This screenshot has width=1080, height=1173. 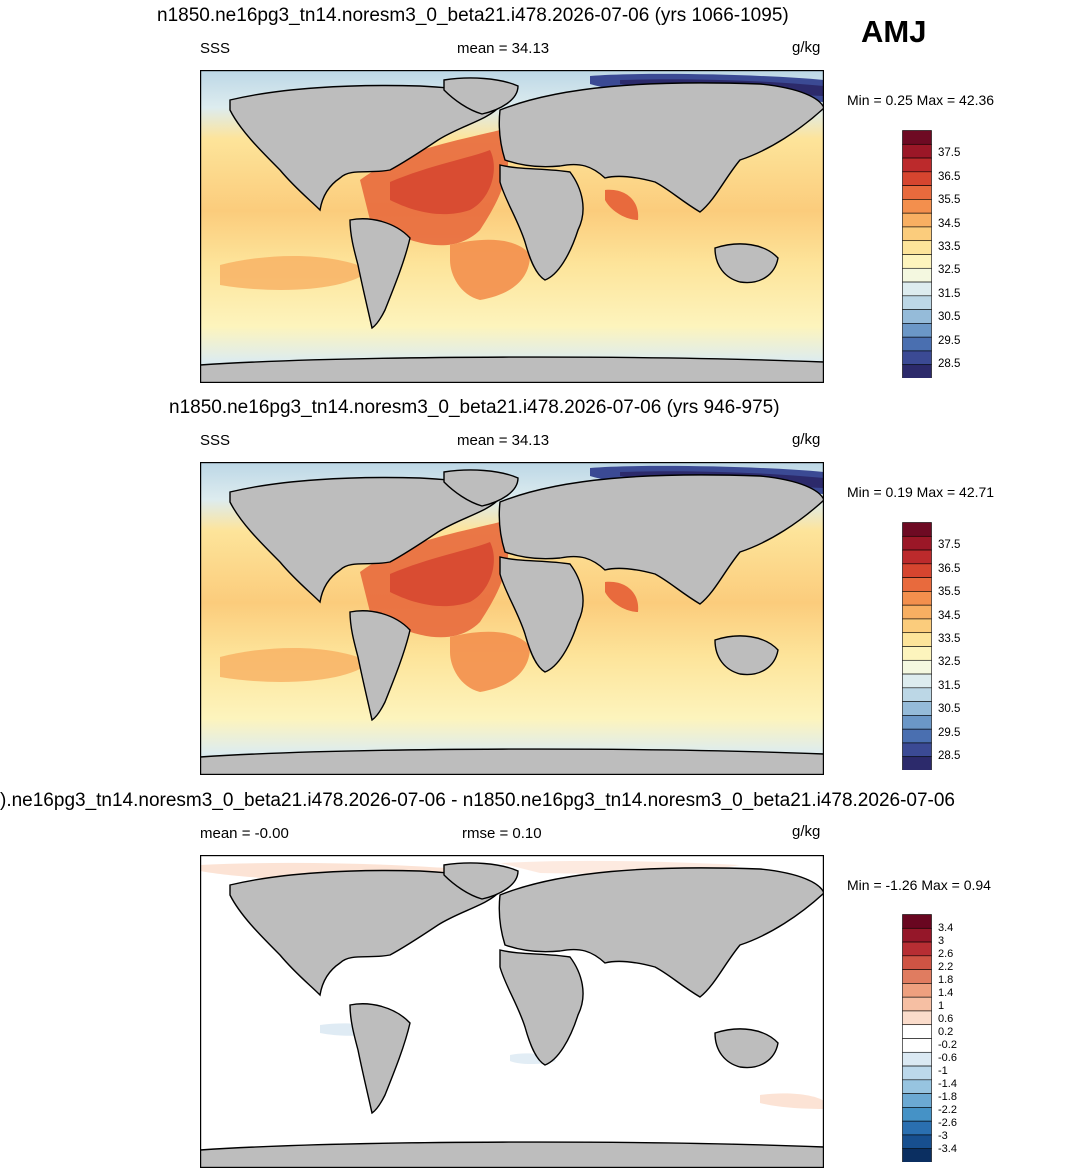 I want to click on panel-2-cb-label: 32.5, so click(x=949, y=662).